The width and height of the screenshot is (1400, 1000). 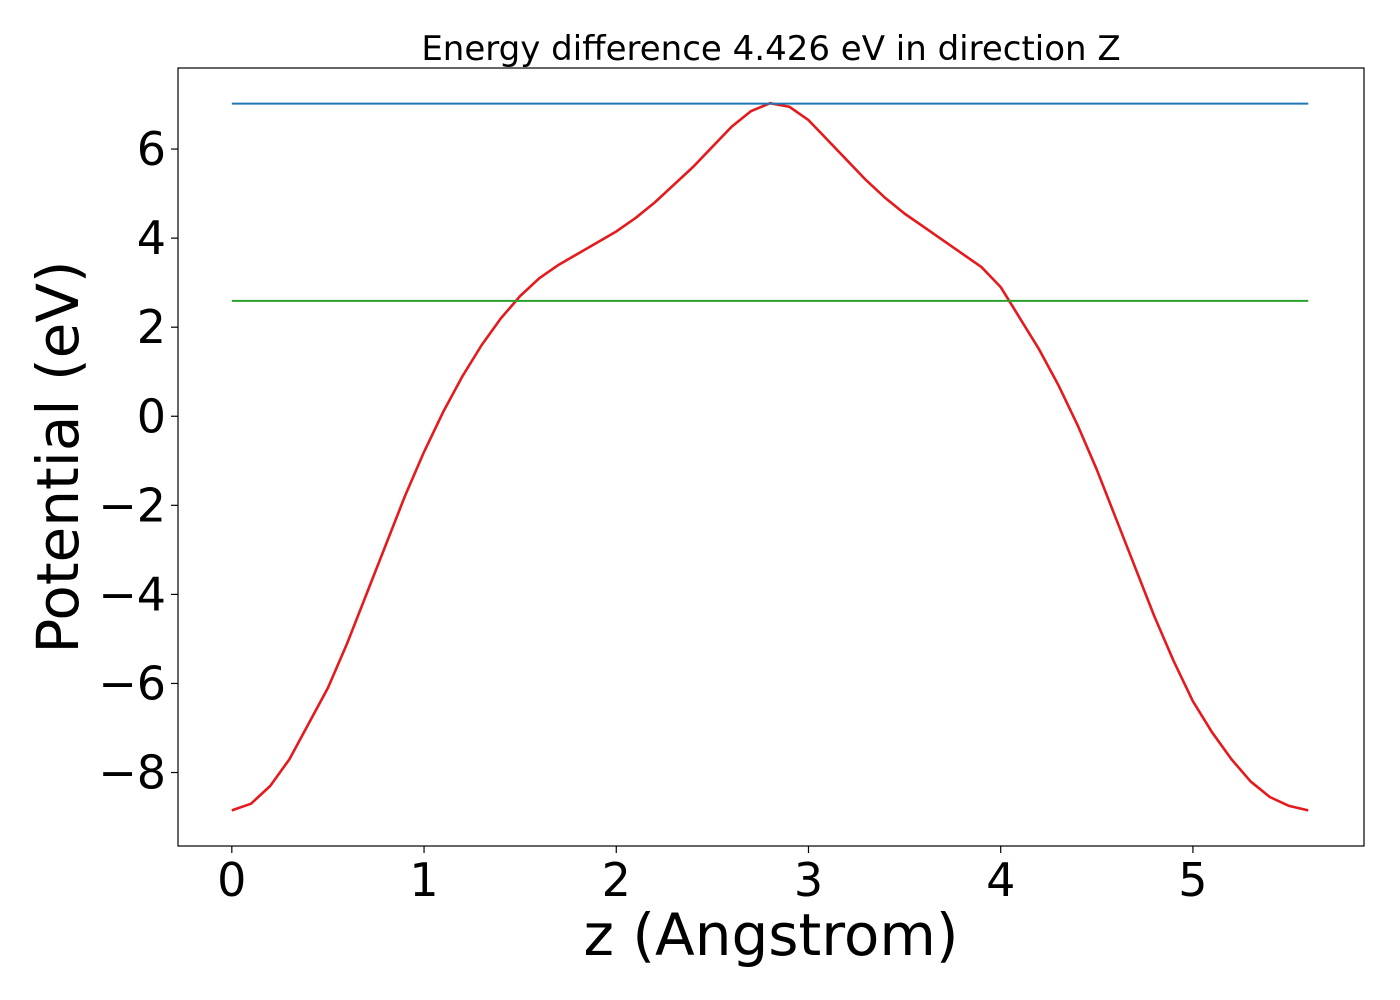 What do you see at coordinates (132, 683) in the screenshot?
I see `y-tick-label: −6` at bounding box center [132, 683].